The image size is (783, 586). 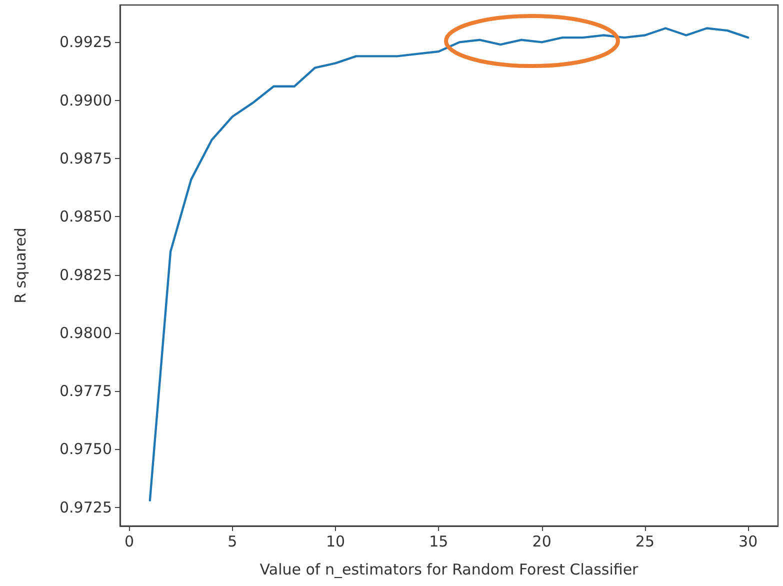 I want to click on x-tick-label: 0, so click(x=129, y=541).